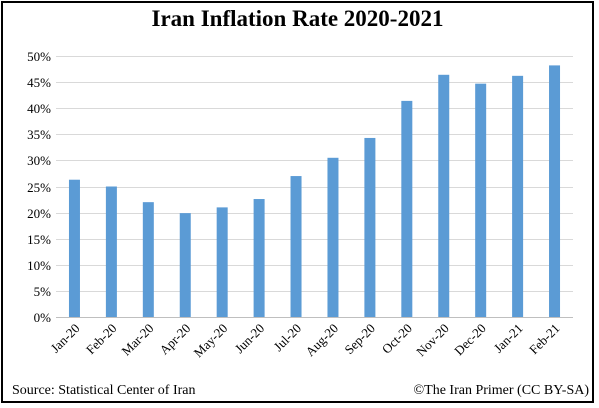 The image size is (599, 408). What do you see at coordinates (39, 160) in the screenshot?
I see `y-tick-label: 30%` at bounding box center [39, 160].